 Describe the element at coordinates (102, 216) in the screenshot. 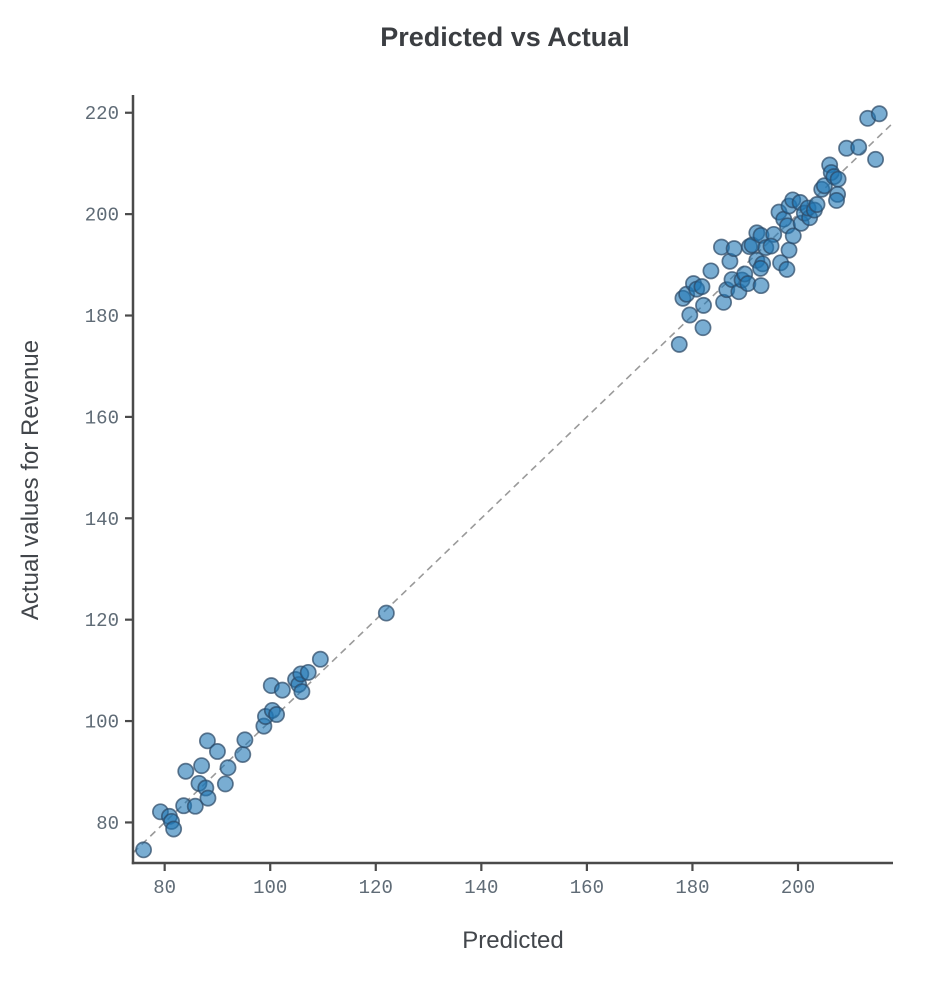

I see `y-tick-label: 200` at that location.